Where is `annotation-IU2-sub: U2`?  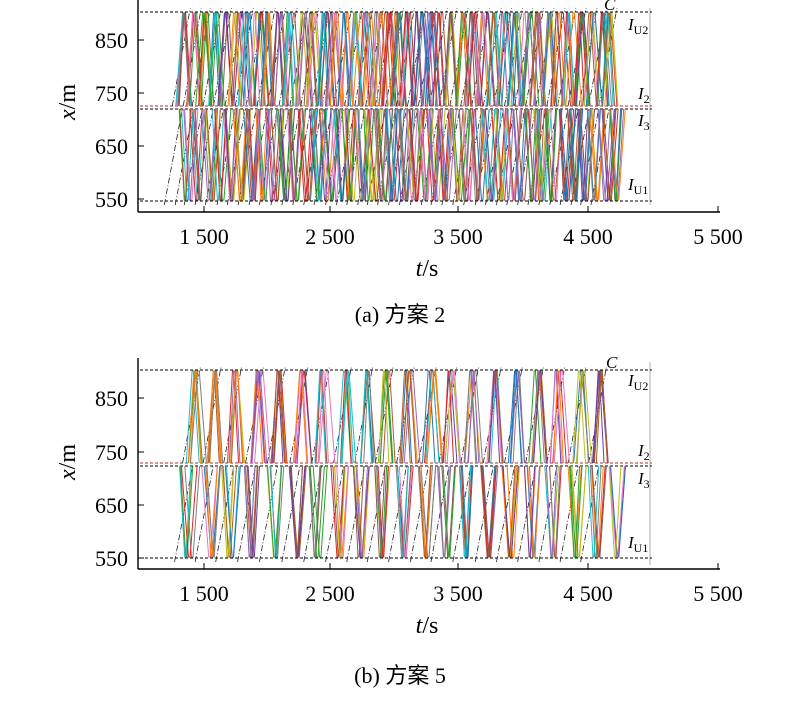
annotation-IU2-sub: U2 is located at coordinates (641, 386).